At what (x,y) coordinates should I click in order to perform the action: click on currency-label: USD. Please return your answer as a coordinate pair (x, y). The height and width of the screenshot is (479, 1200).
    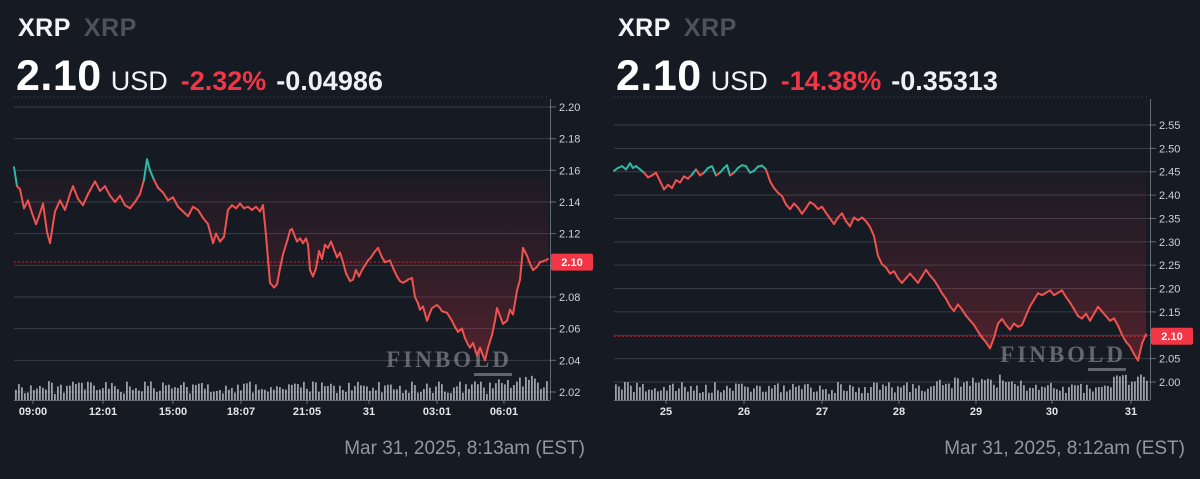
    Looking at the image, I should click on (139, 81).